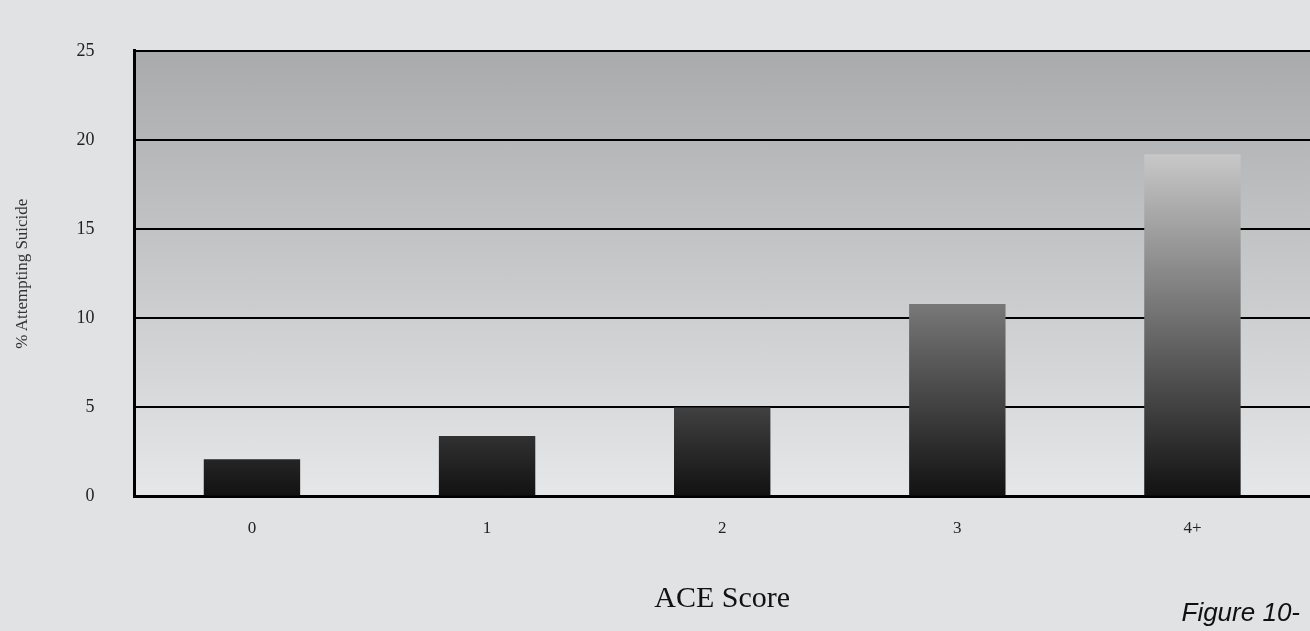 The width and height of the screenshot is (1310, 631). What do you see at coordinates (722, 528) in the screenshot?
I see `x-tick-label: 2` at bounding box center [722, 528].